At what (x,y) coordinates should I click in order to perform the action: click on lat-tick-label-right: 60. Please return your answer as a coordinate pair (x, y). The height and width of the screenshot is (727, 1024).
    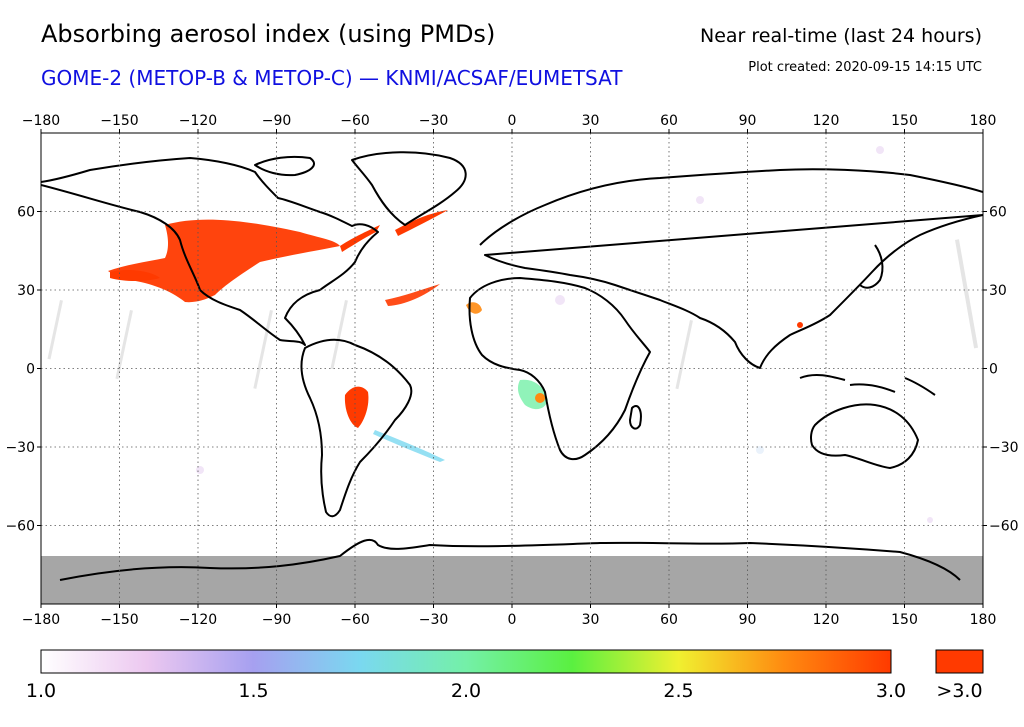
    Looking at the image, I should click on (998, 213).